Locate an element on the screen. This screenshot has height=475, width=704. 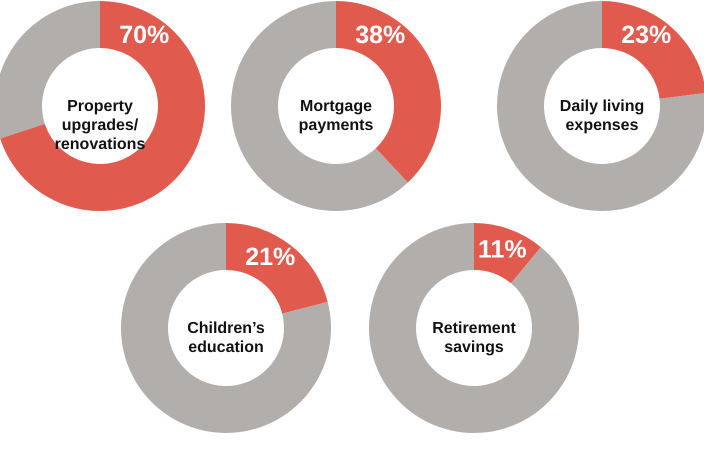
text: Retirement savings is located at coordinates (474, 338).